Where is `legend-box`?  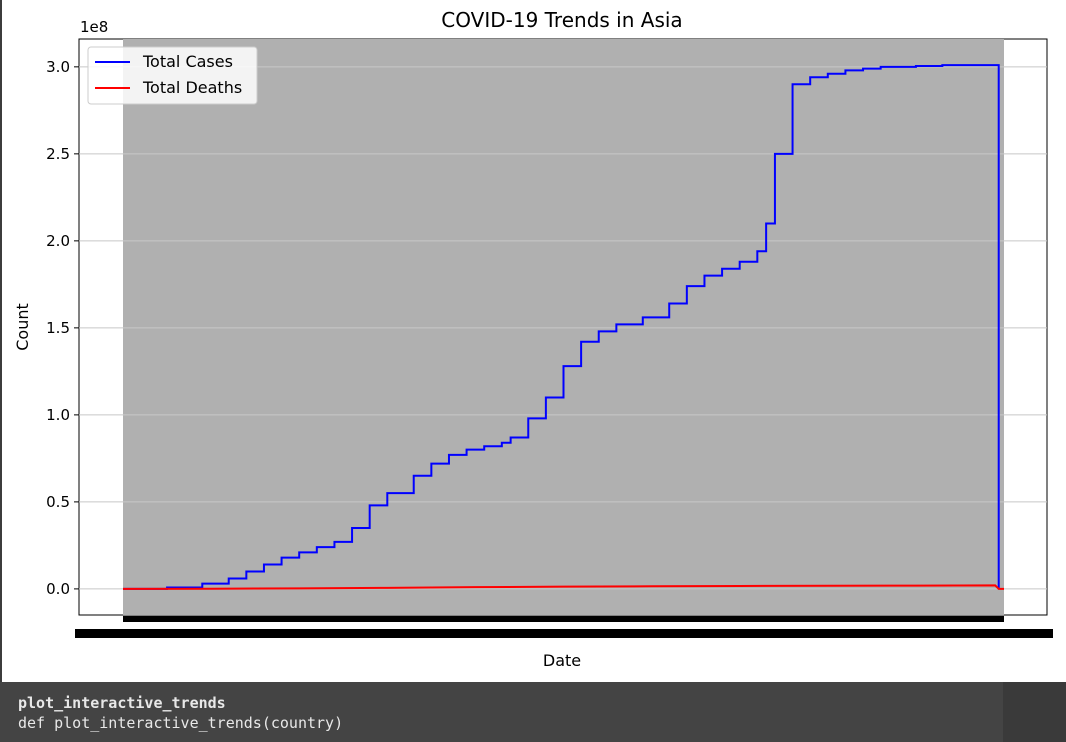
legend-box is located at coordinates (172, 75).